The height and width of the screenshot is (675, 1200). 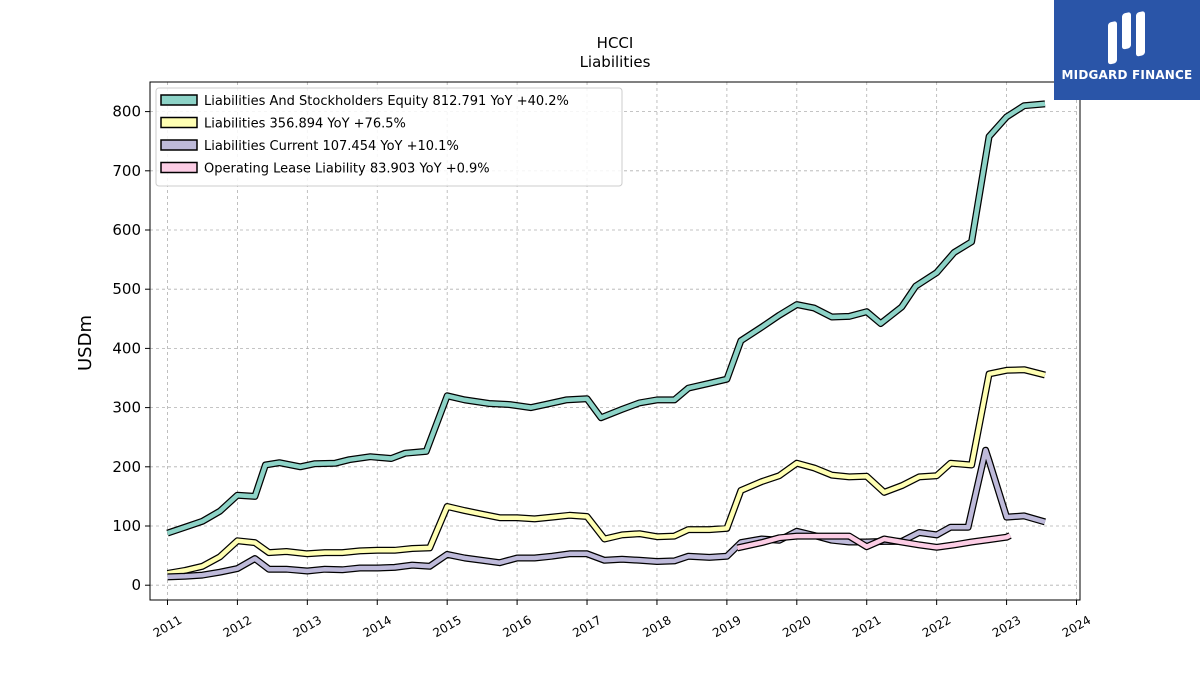 What do you see at coordinates (126, 526) in the screenshot?
I see `y-tick-label: 100` at bounding box center [126, 526].